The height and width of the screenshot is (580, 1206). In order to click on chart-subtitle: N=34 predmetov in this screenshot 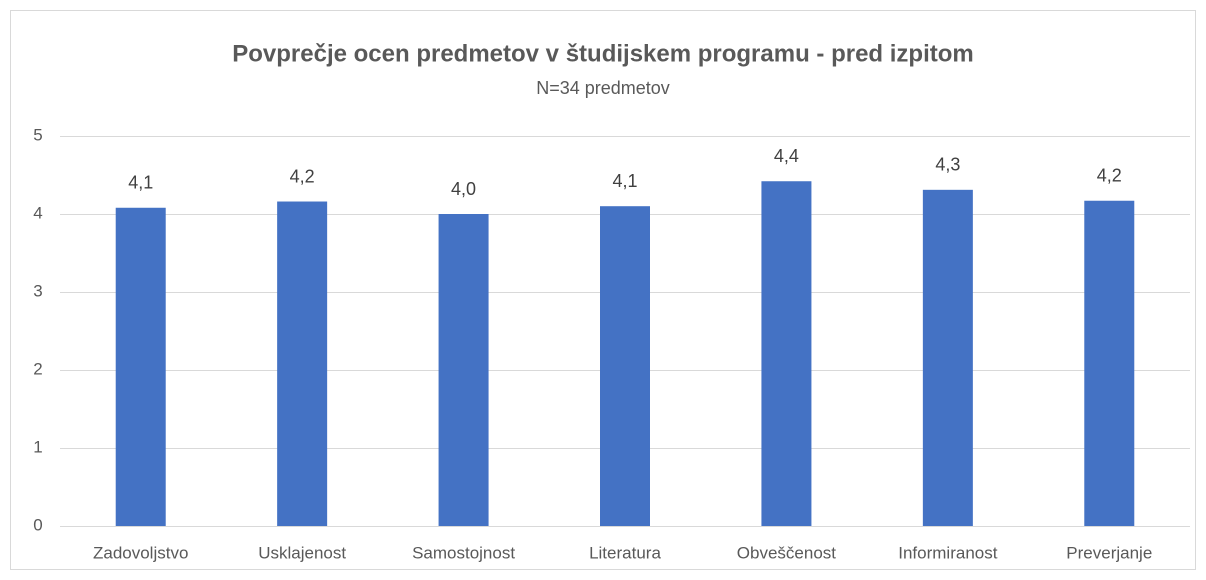, I will do `click(603, 88)`.